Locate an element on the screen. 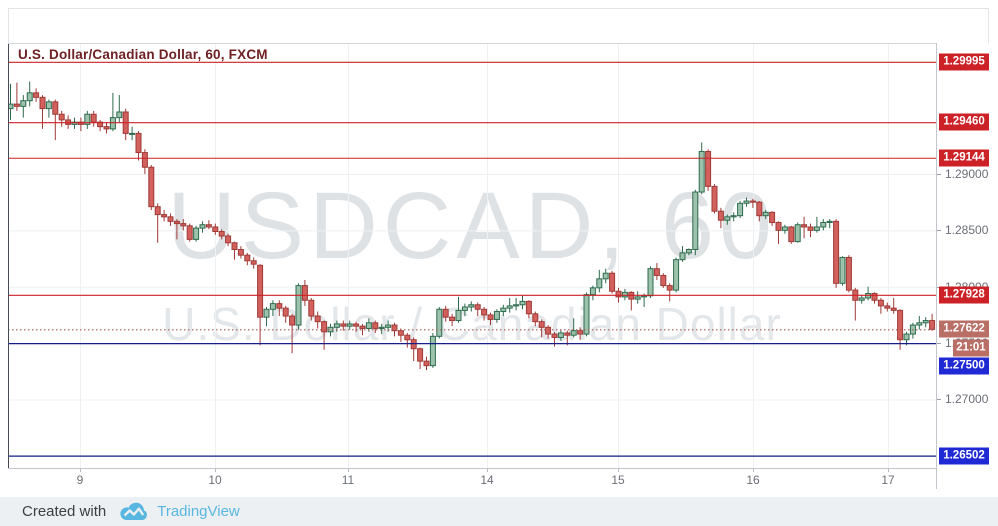  time-tick-label: 17 is located at coordinates (888, 480).